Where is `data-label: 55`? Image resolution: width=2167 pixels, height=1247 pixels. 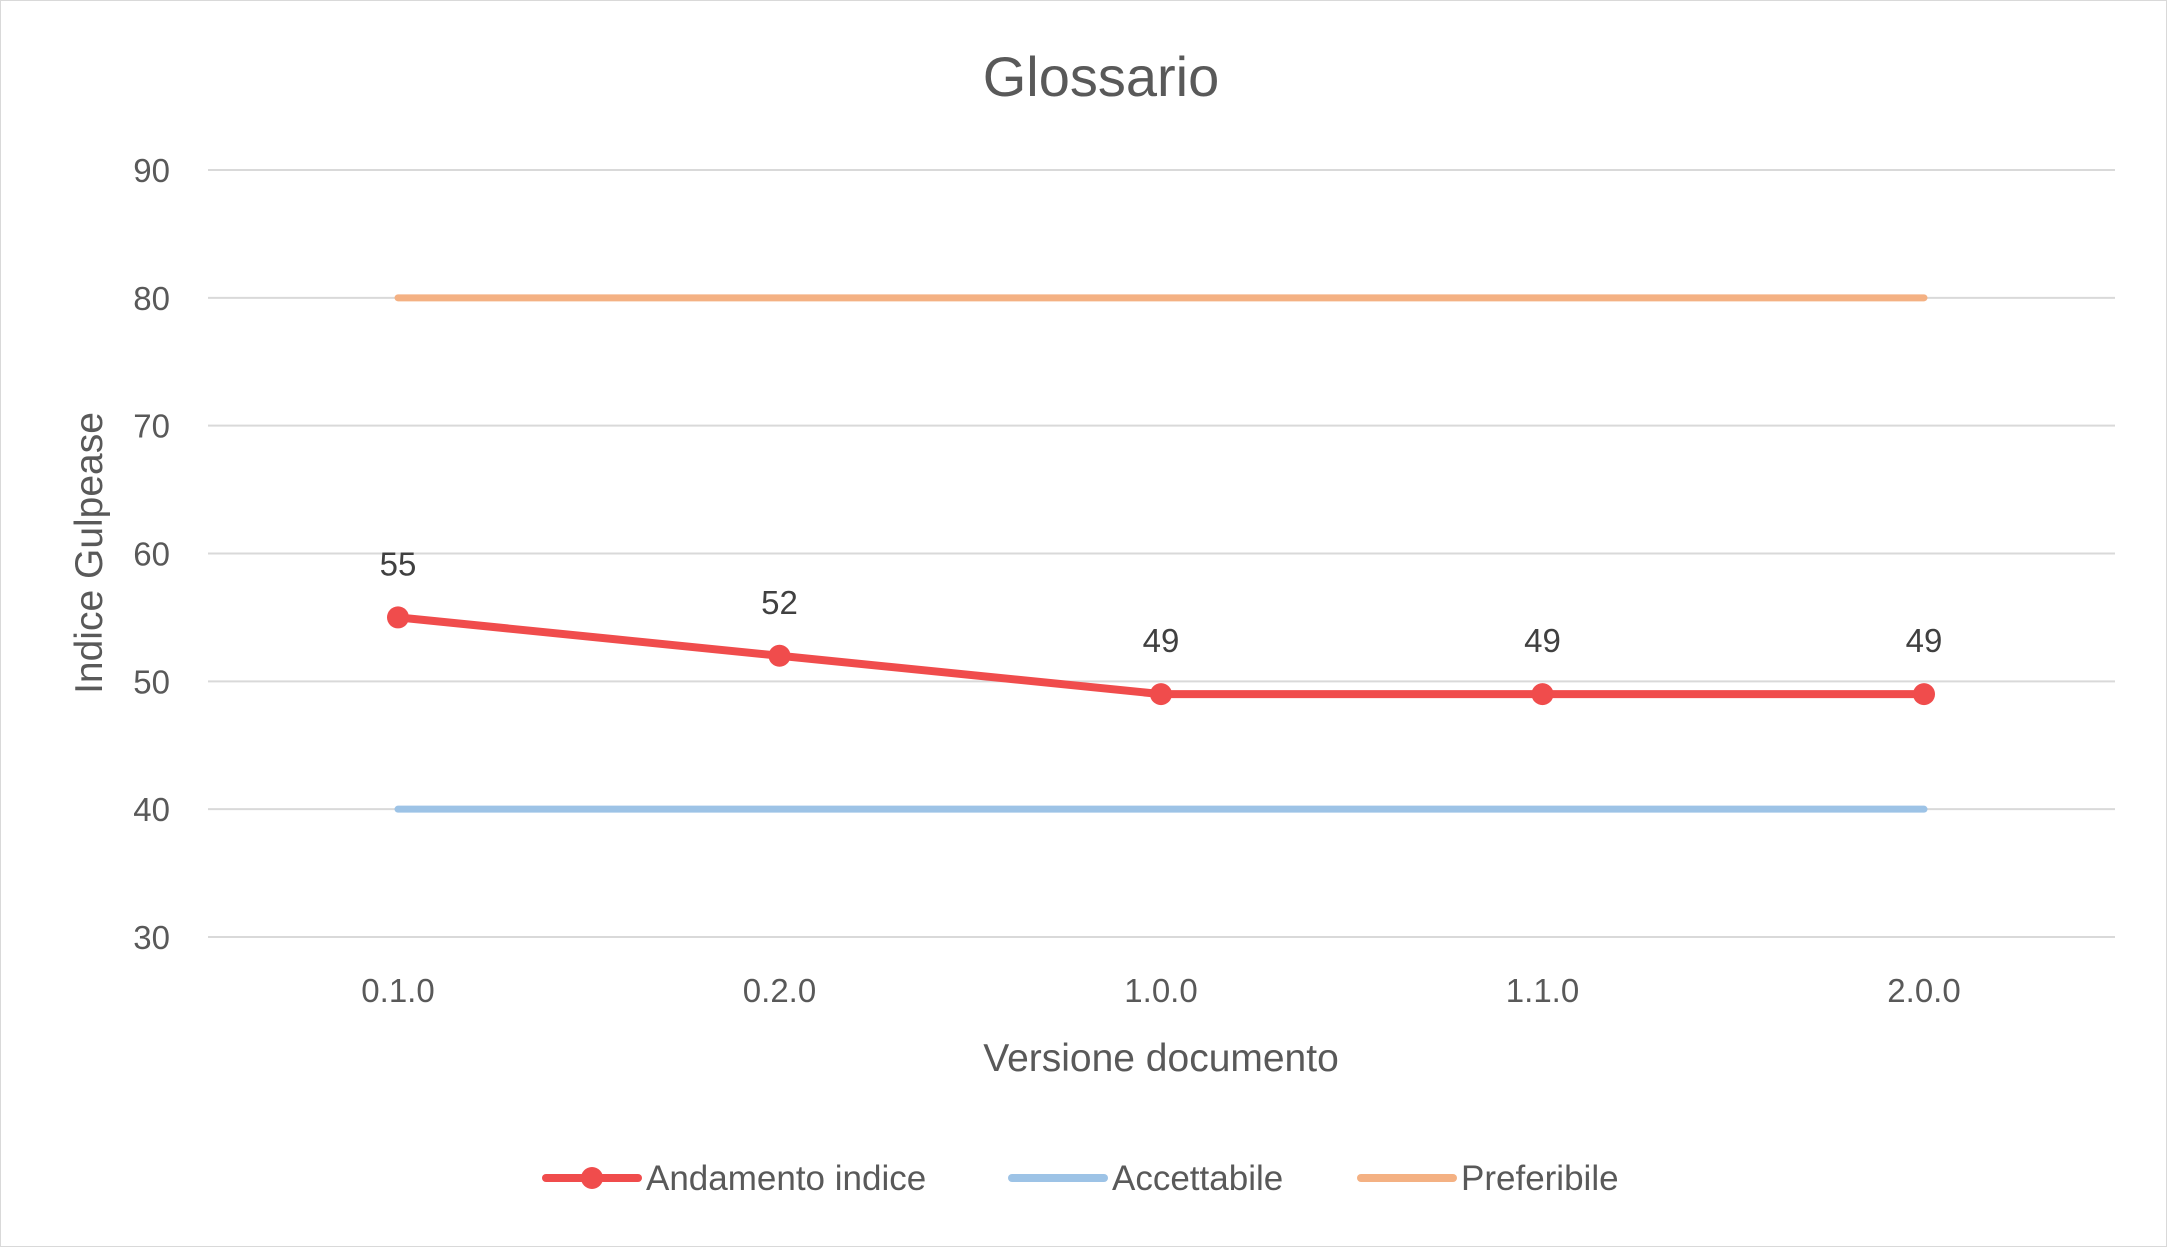 data-label: 55 is located at coordinates (398, 563).